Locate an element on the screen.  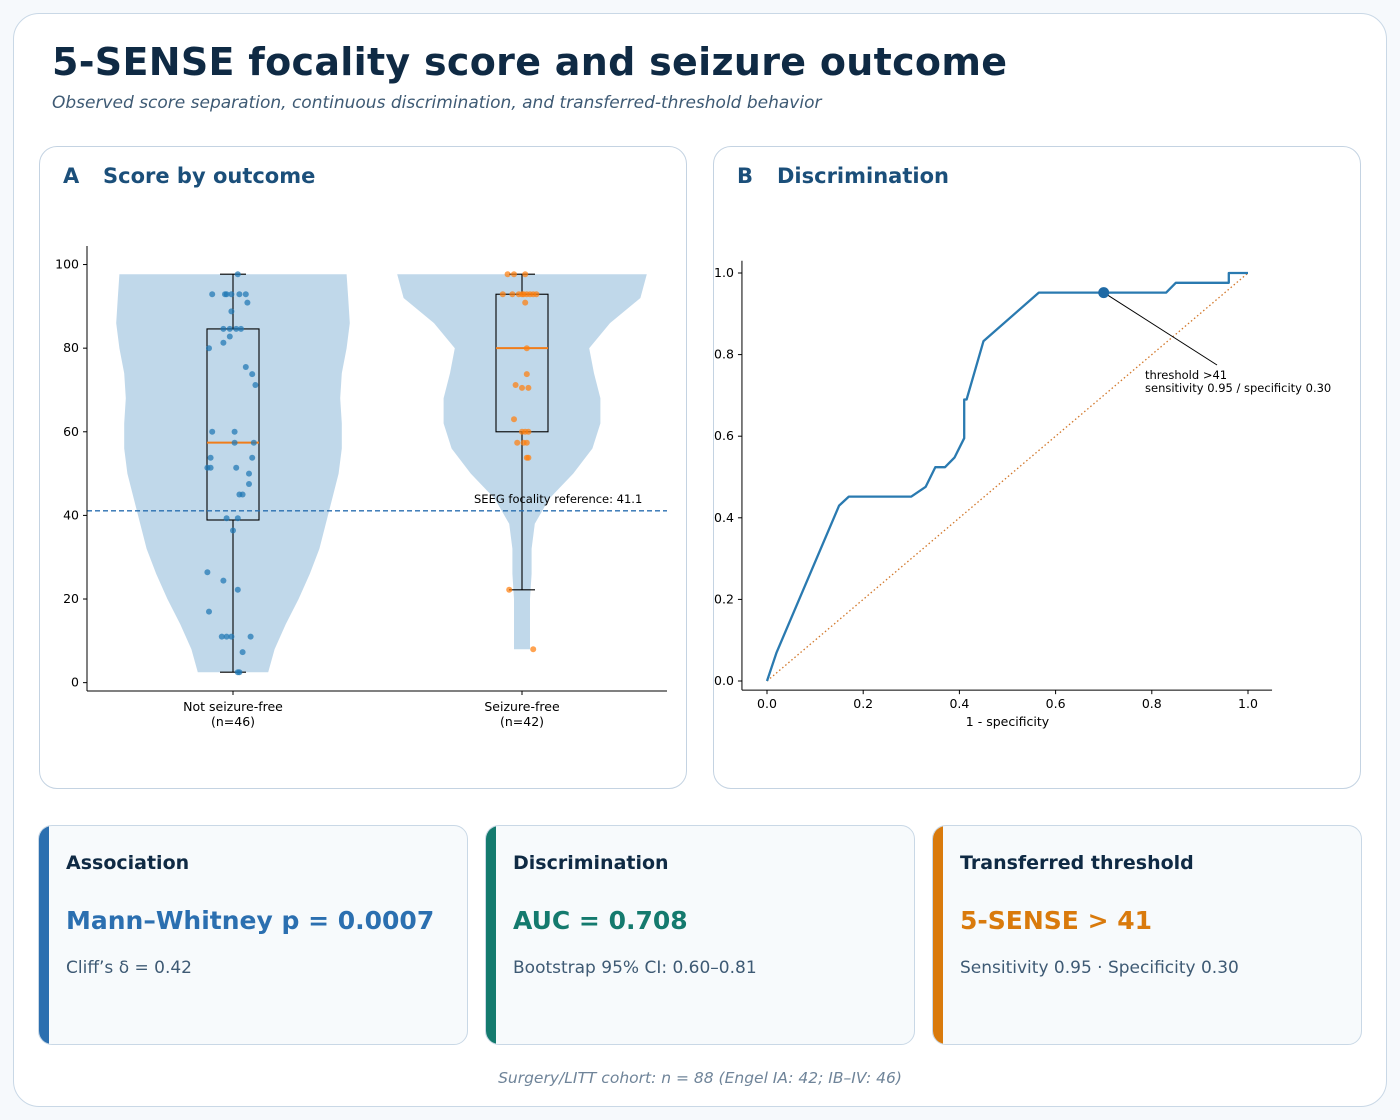
x-tick-label: 0.4 is located at coordinates (959, 703).